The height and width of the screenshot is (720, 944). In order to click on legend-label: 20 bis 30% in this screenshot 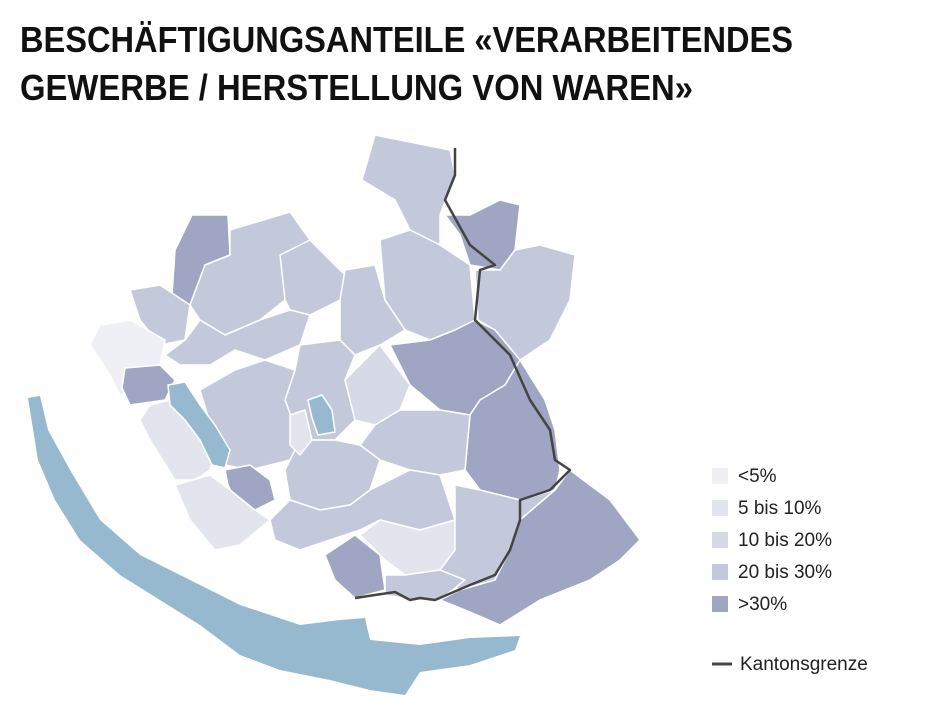, I will do `click(785, 572)`.